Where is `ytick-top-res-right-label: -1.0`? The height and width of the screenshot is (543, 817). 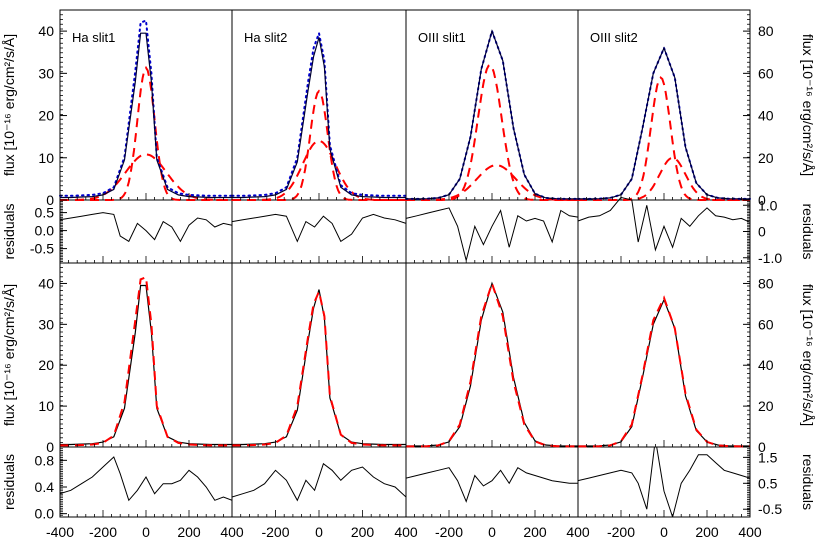 ytick-top-res-right-label: -1.0 is located at coordinates (770, 258).